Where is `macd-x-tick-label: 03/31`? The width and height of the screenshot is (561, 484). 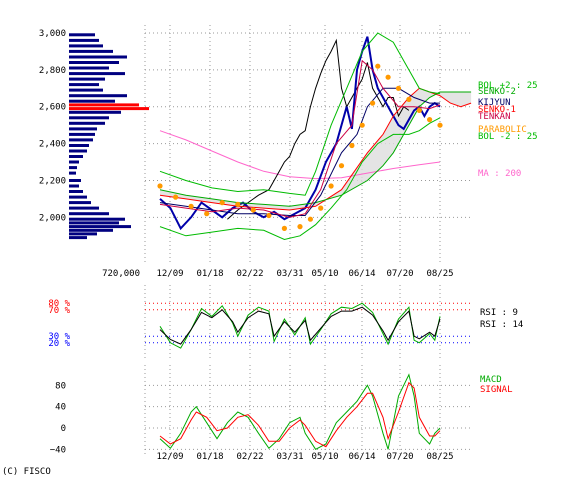
macd-x-tick-label: 03/31 is located at coordinates (289, 457).